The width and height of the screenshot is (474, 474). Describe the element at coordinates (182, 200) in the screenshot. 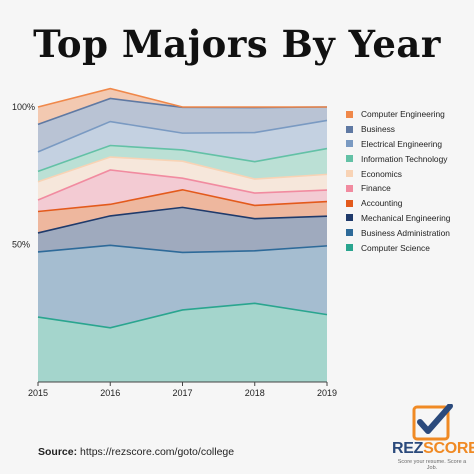

I see `line-accounting` at that location.